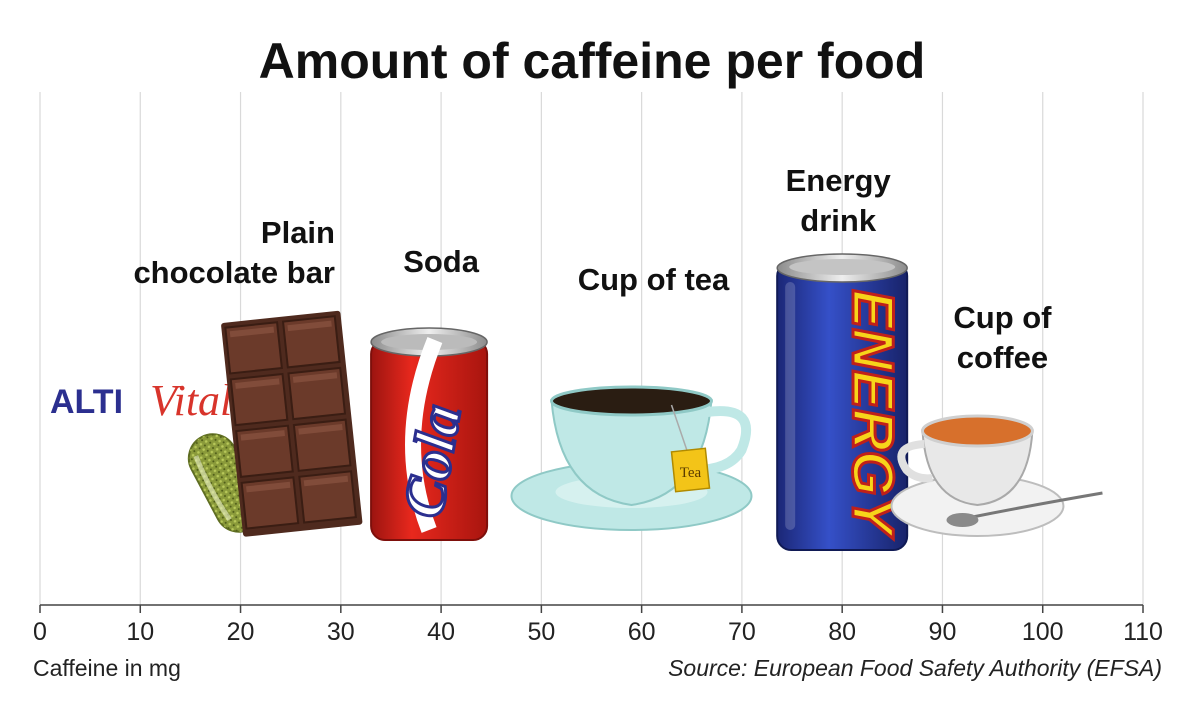 The height and width of the screenshot is (710, 1200). I want to click on point-label: Plain chocolate bar, so click(234, 252).